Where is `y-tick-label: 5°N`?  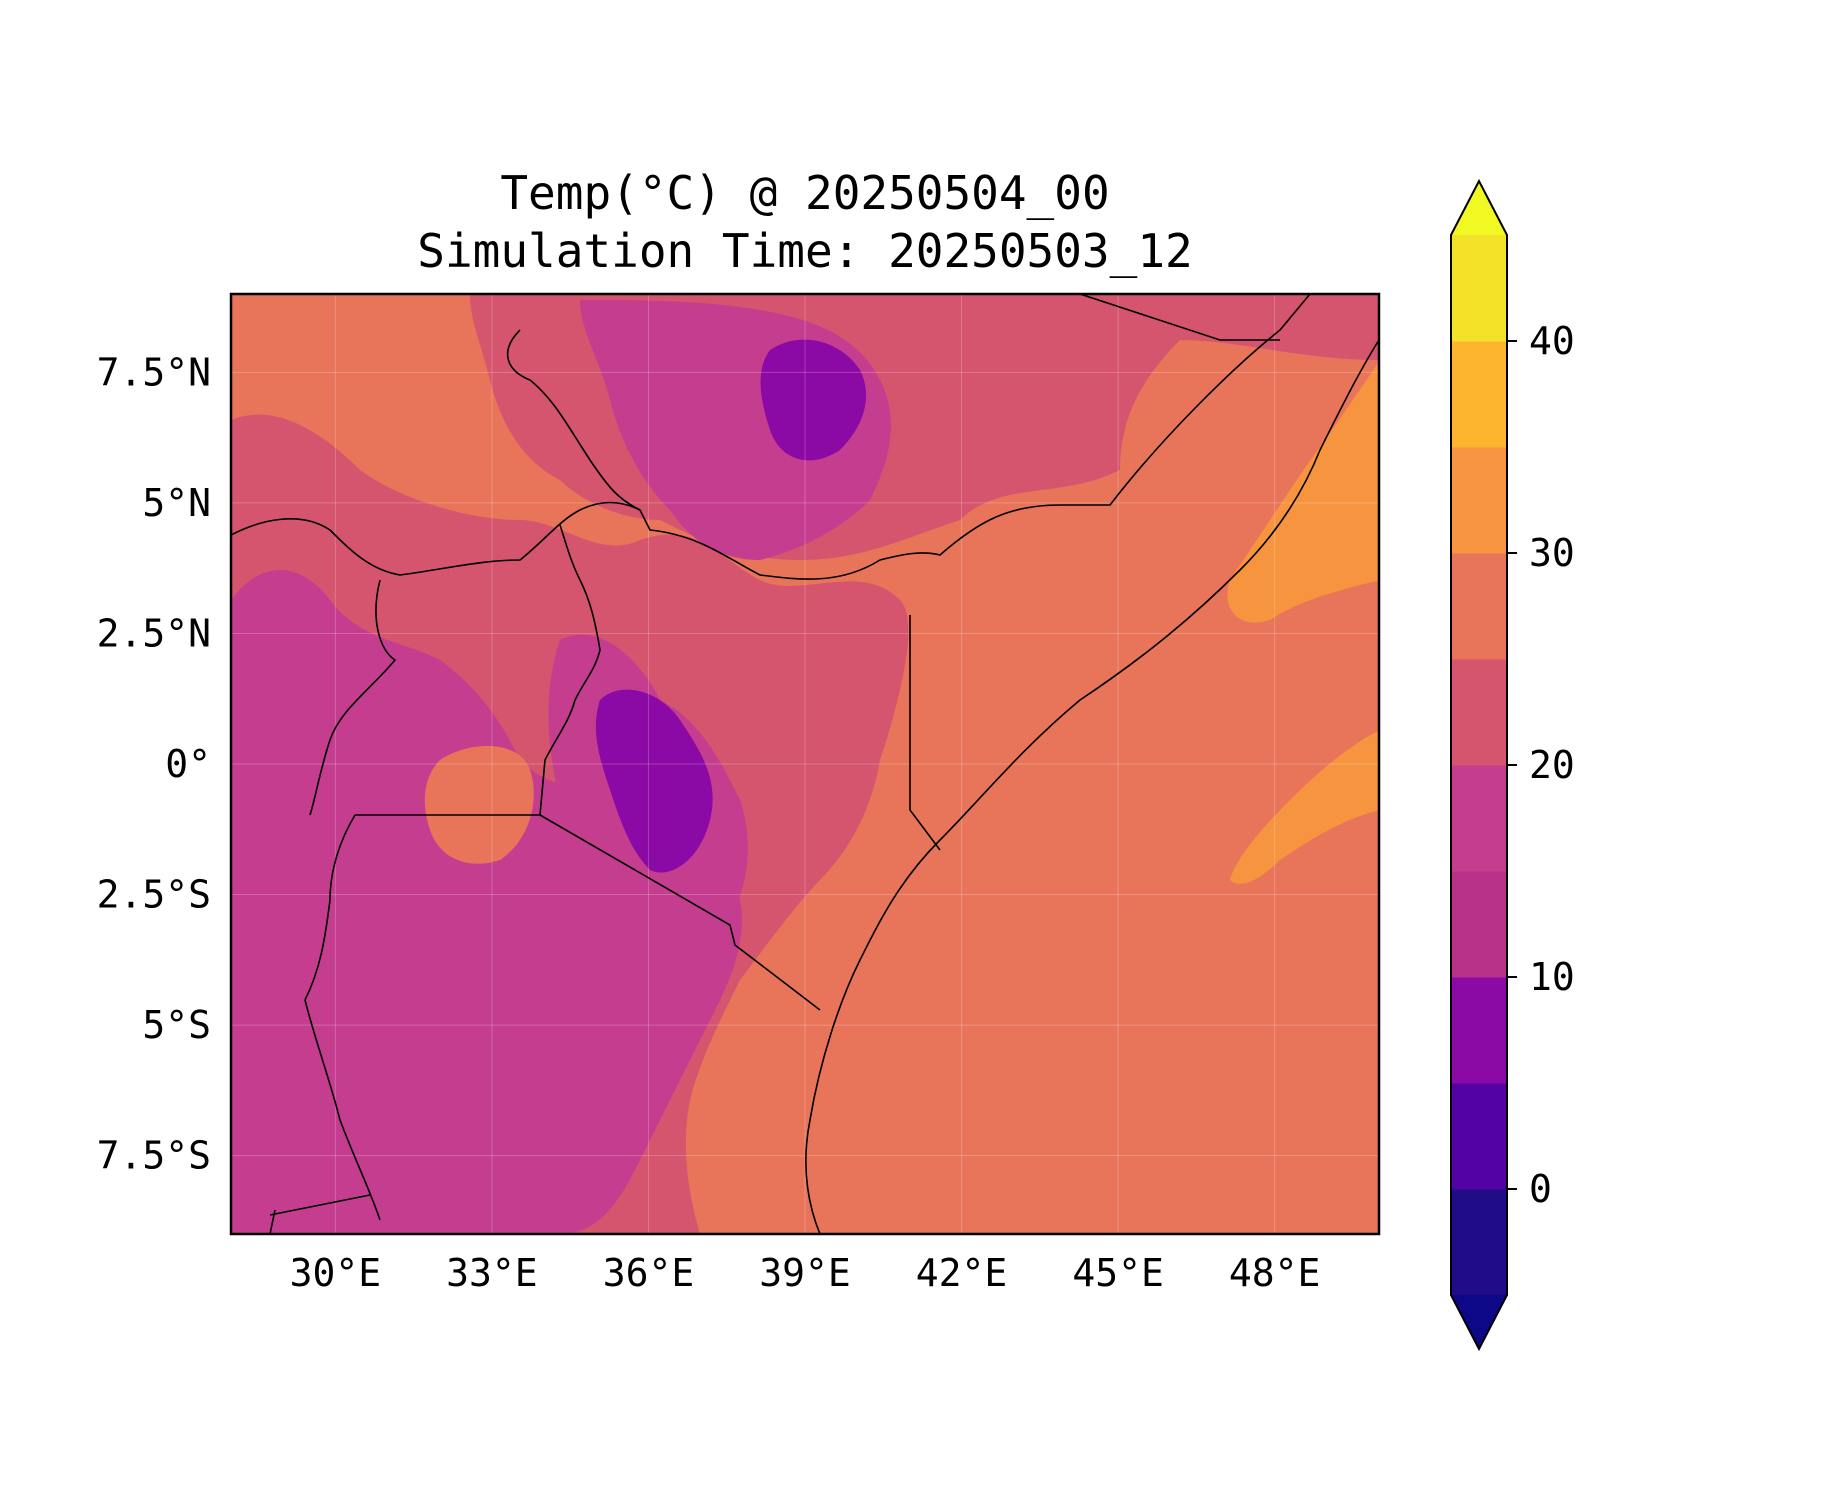 y-tick-label: 5°N is located at coordinates (176, 503).